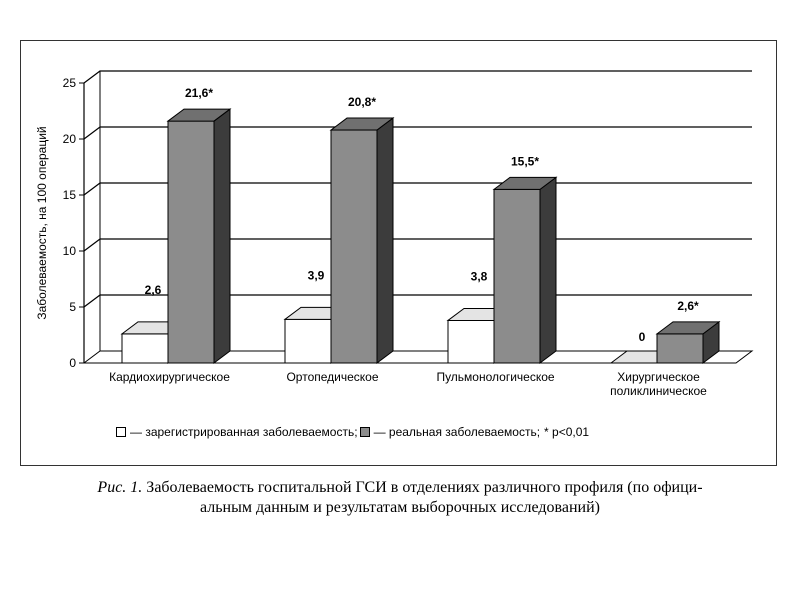 The width and height of the screenshot is (800, 600). What do you see at coordinates (120, 487) in the screenshot?
I see `caption-label: Рис. 1.` at bounding box center [120, 487].